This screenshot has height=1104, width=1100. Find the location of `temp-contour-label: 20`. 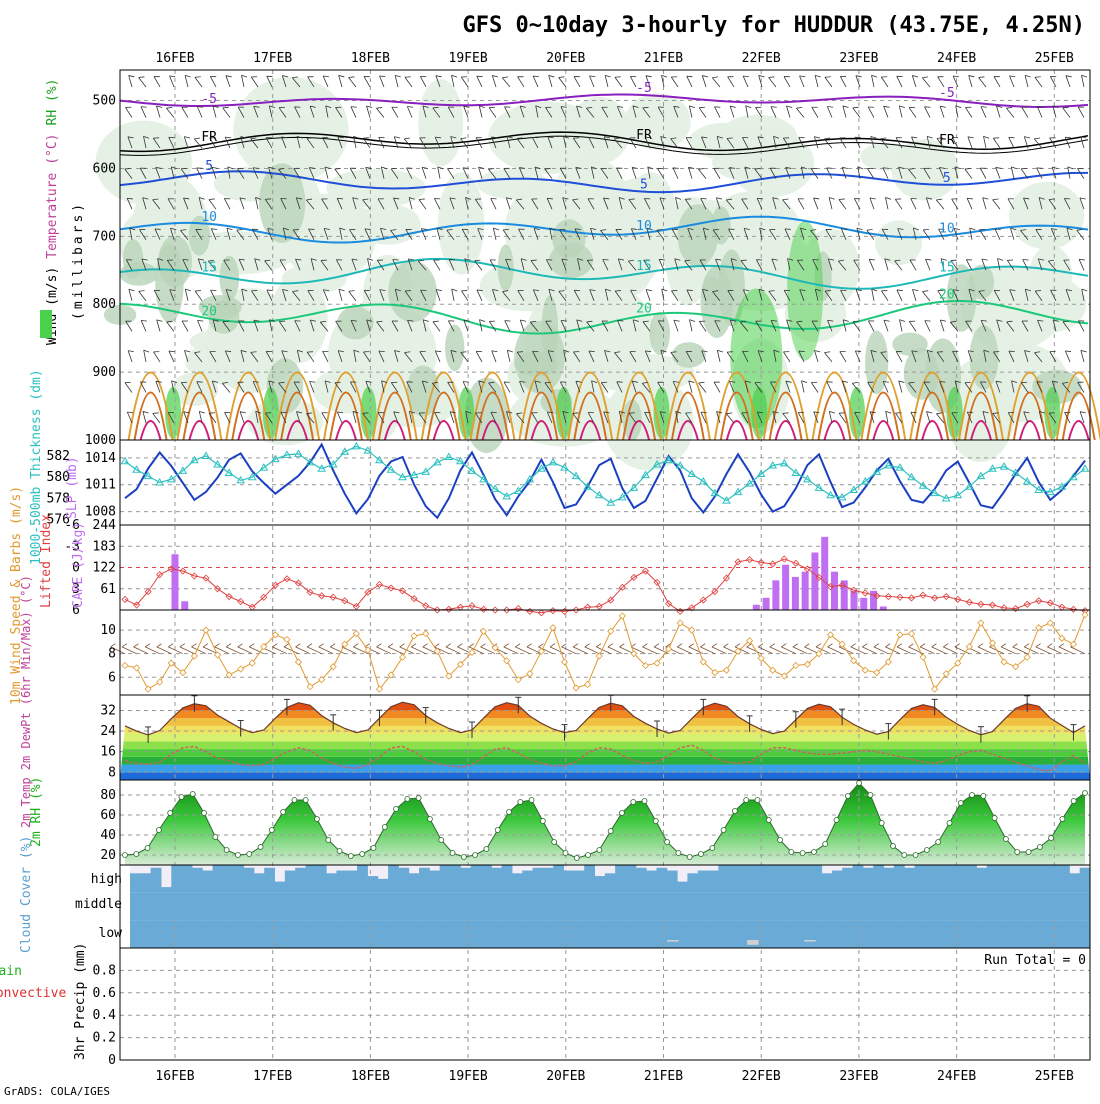

temp-contour-label: 20 is located at coordinates (209, 311).